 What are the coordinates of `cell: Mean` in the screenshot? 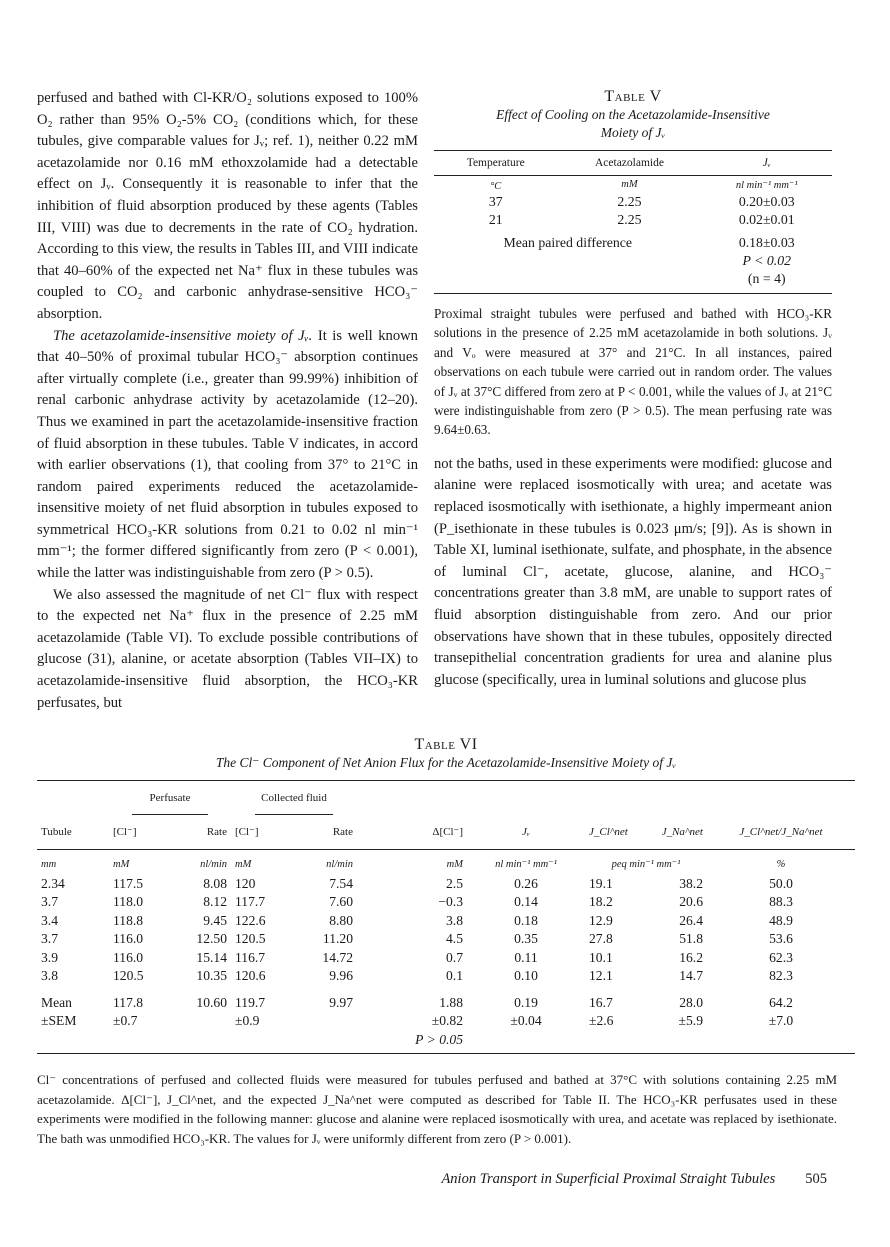 It's located at (56, 1002).